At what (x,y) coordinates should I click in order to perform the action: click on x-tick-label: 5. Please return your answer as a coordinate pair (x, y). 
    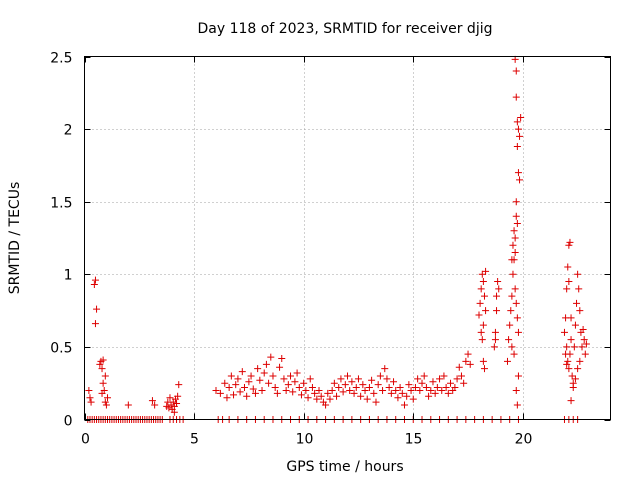
    Looking at the image, I should click on (194, 440).